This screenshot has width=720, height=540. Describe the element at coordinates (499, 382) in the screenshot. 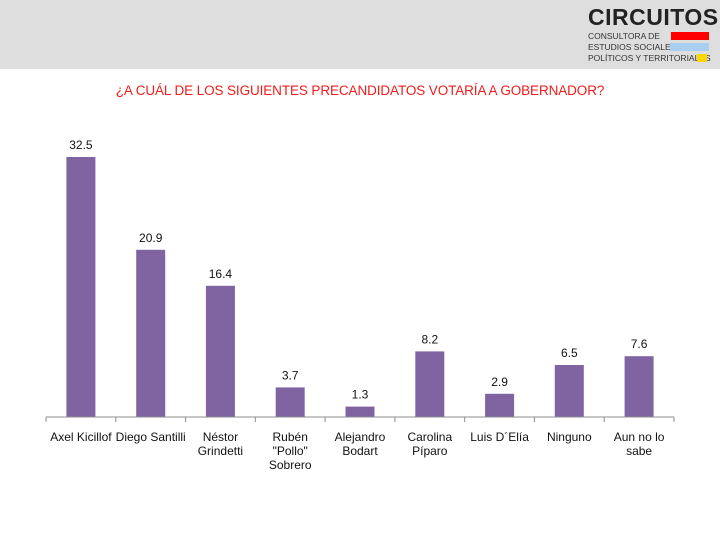

I see `value-label: 2.9` at that location.